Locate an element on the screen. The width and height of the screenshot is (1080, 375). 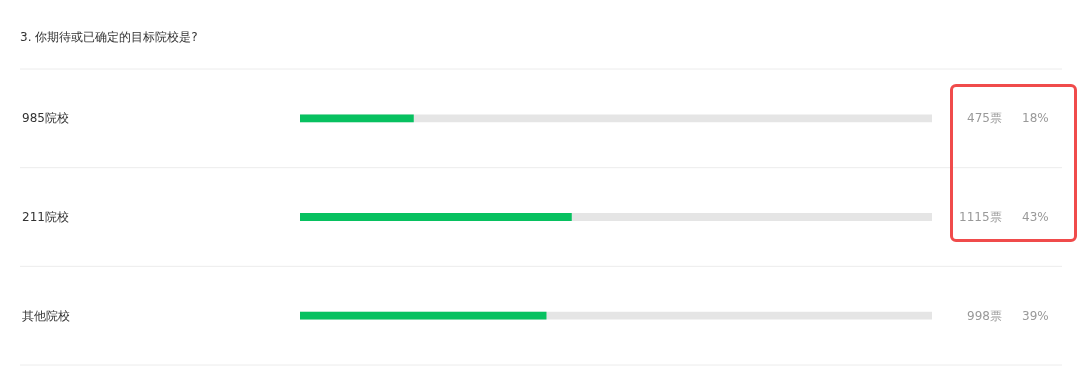
y-tick-label: 985院校 is located at coordinates (45, 118).